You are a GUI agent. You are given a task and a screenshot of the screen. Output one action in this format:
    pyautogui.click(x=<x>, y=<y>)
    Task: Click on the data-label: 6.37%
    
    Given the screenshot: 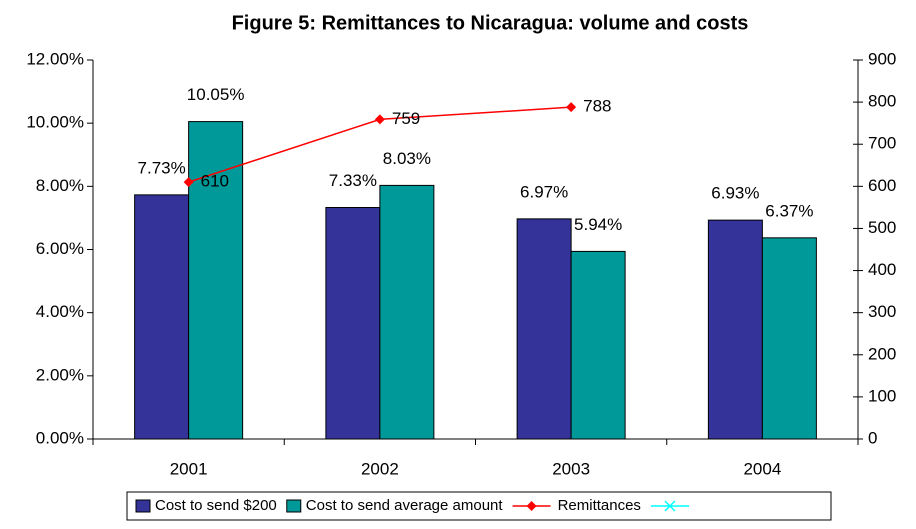 What is the action you would take?
    pyautogui.click(x=789, y=210)
    